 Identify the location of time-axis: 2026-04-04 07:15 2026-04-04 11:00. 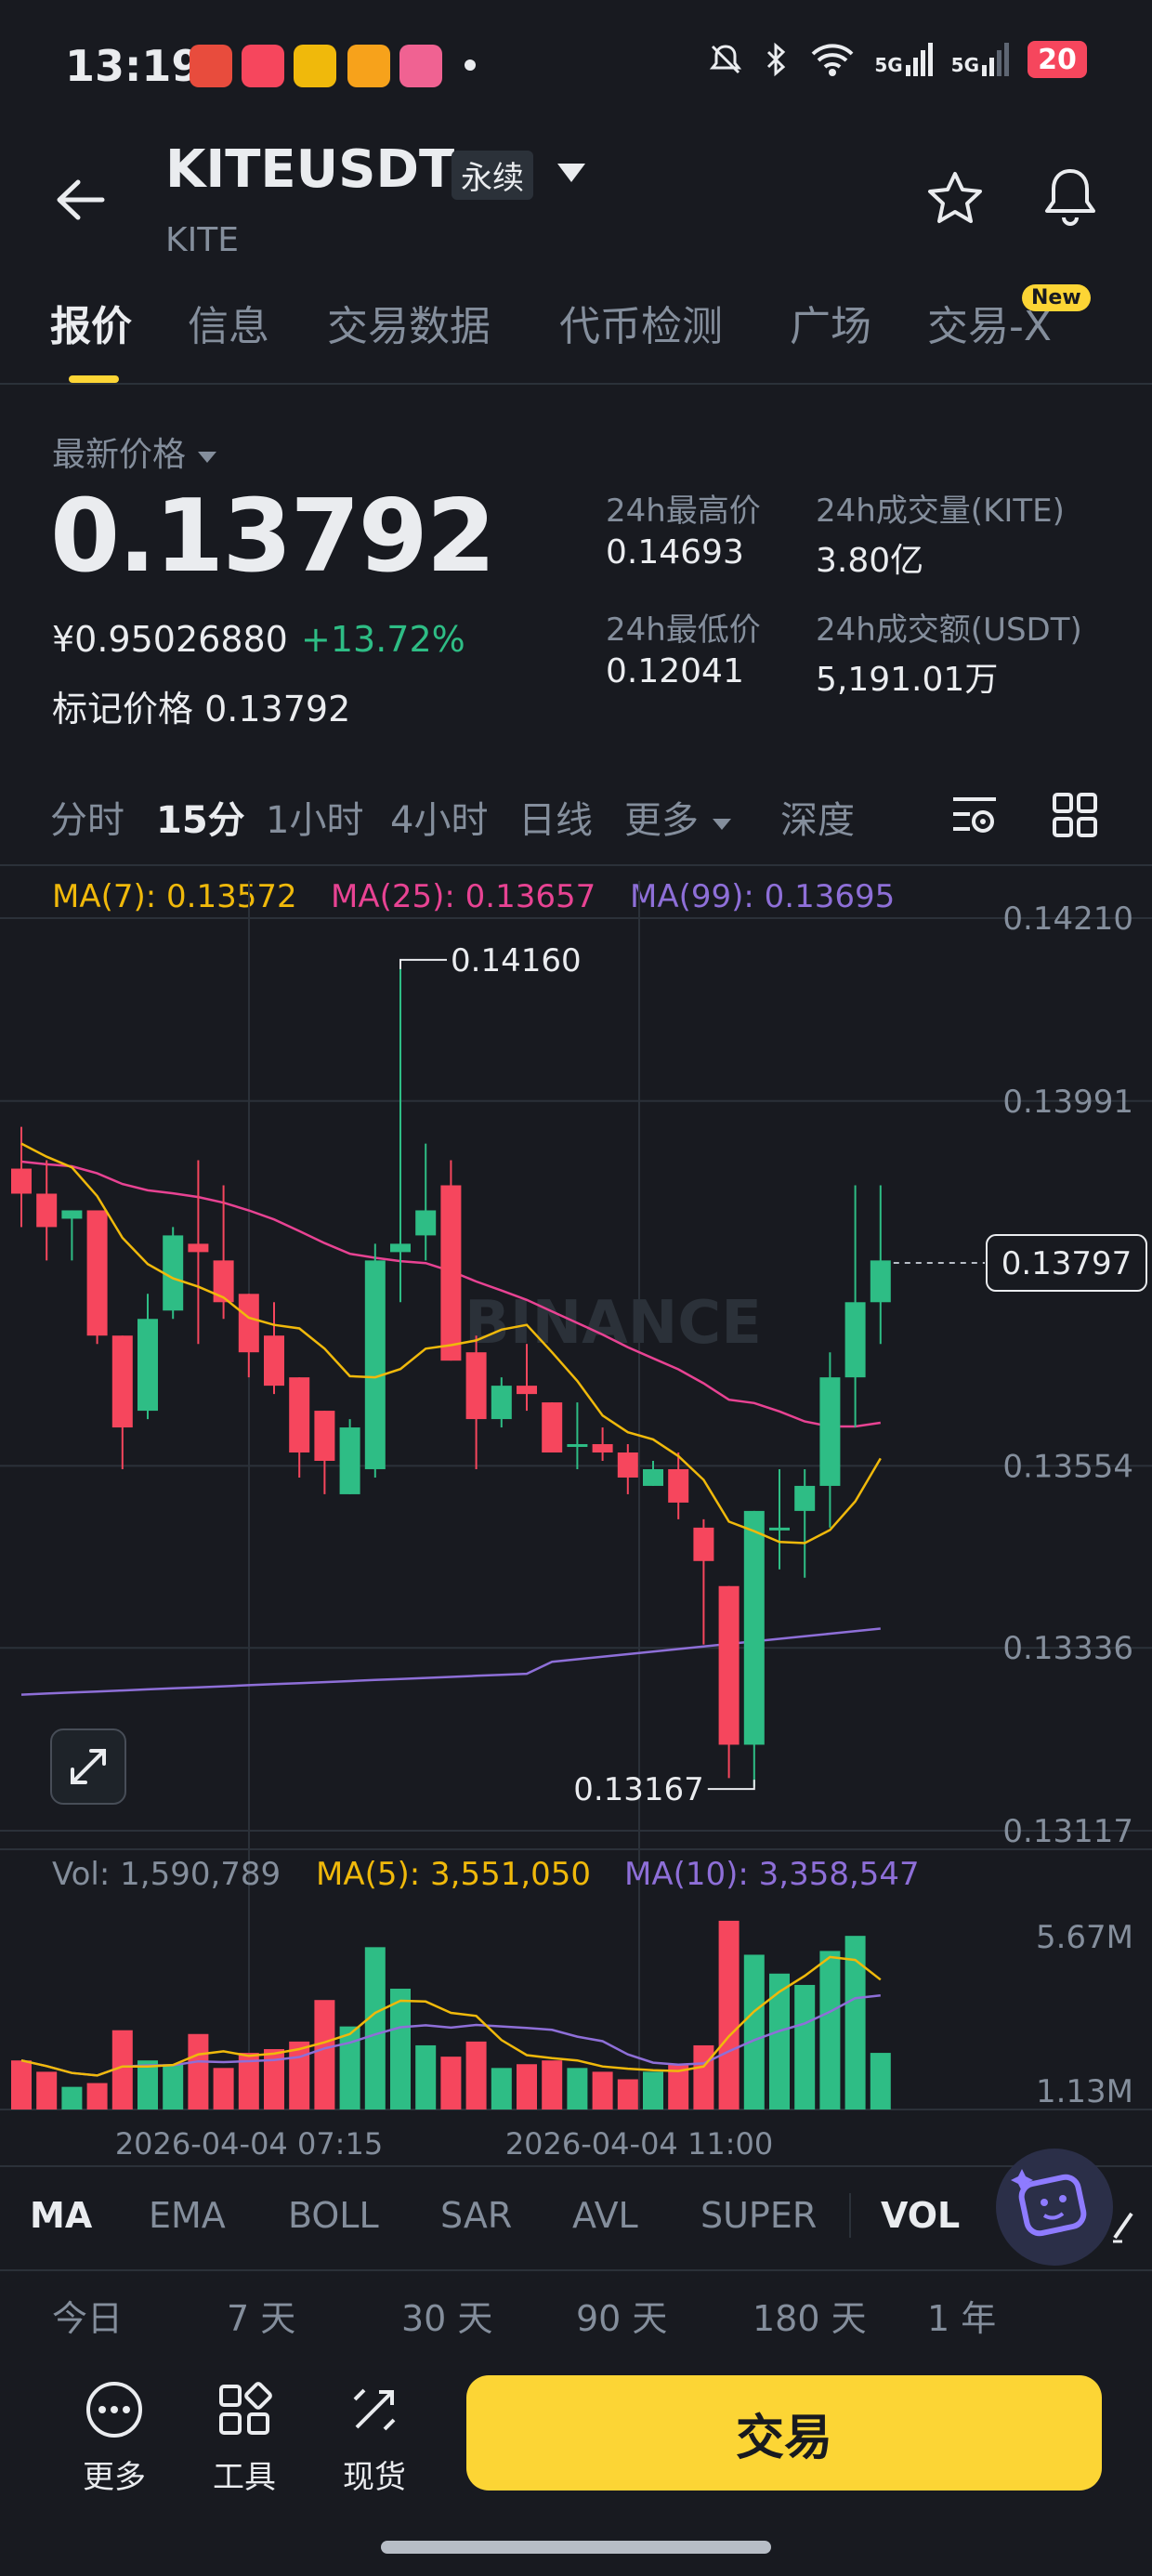
(444, 2144).